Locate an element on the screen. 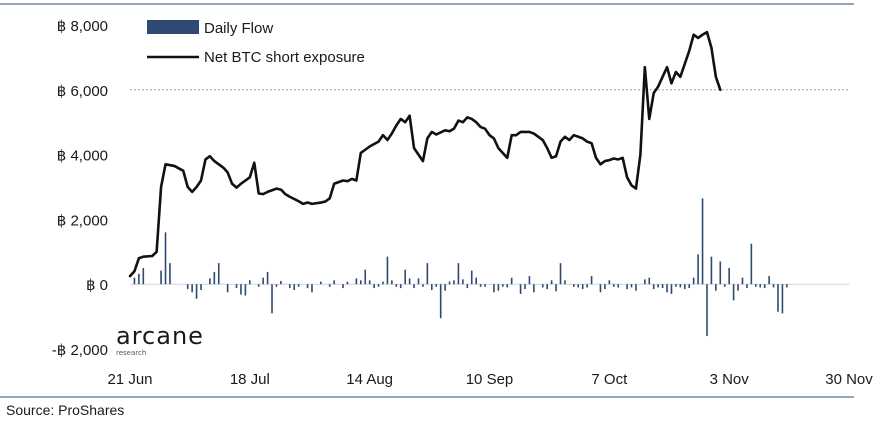 The width and height of the screenshot is (882, 424). y-tick-label: ฿ 2,000 is located at coordinates (82, 220).